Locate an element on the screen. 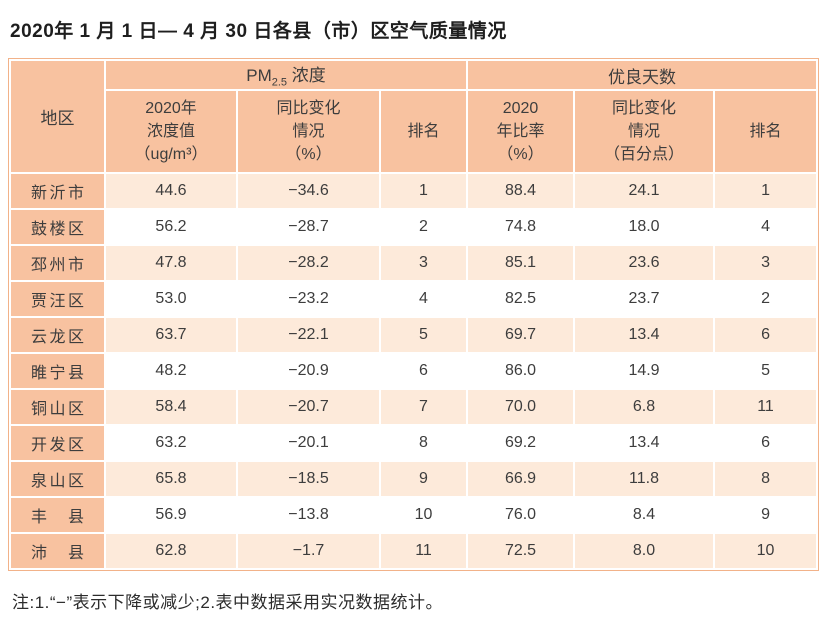 The image size is (825, 620). region-cell: 云龙区 is located at coordinates (57, 335).